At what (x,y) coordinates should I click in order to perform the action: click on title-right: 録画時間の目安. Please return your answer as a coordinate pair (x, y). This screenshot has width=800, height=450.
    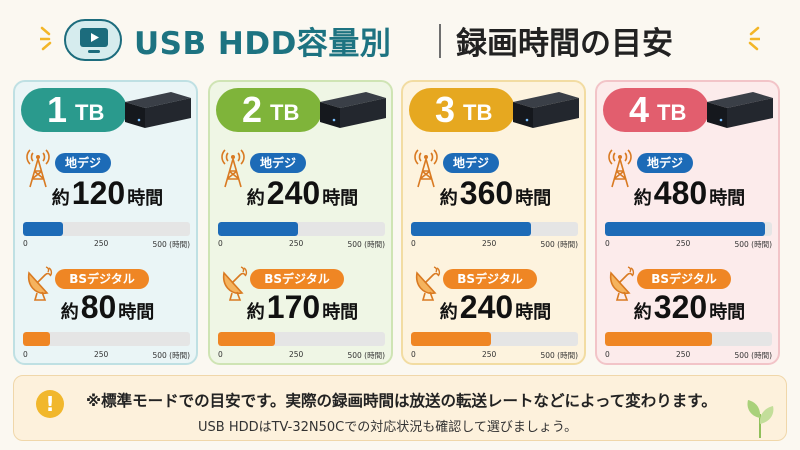
    Looking at the image, I should click on (564, 44).